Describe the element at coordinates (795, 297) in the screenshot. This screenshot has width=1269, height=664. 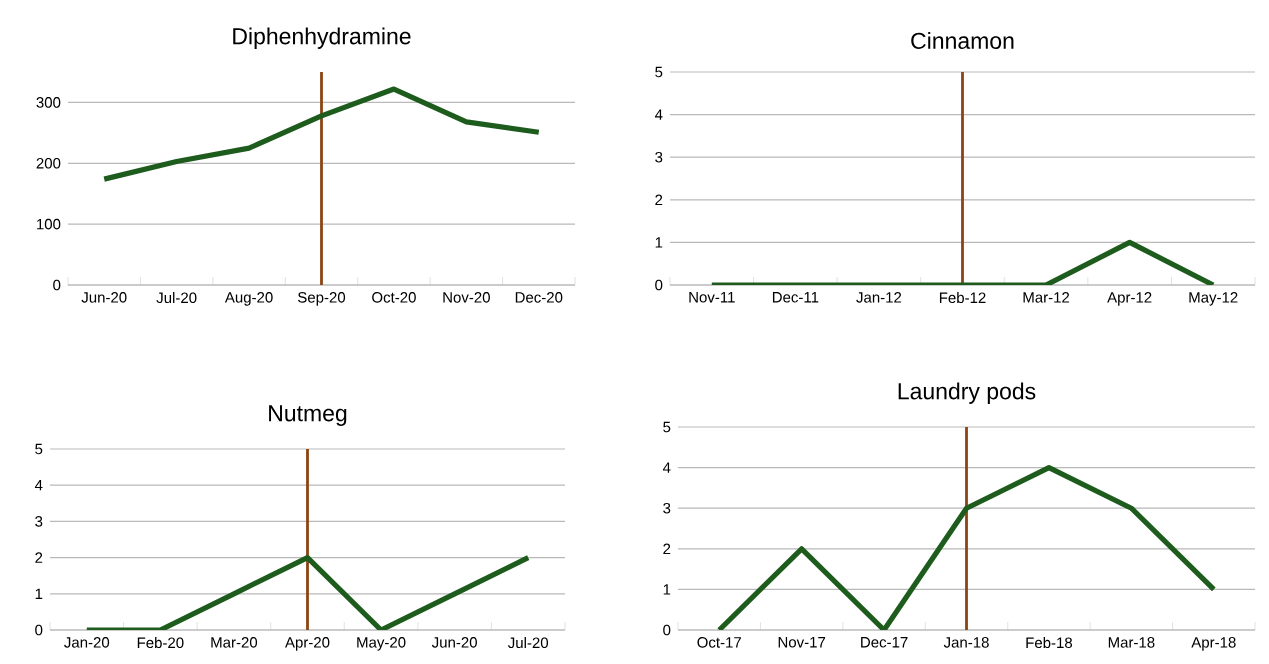
I see `x-tick-label: Dec-11` at that location.